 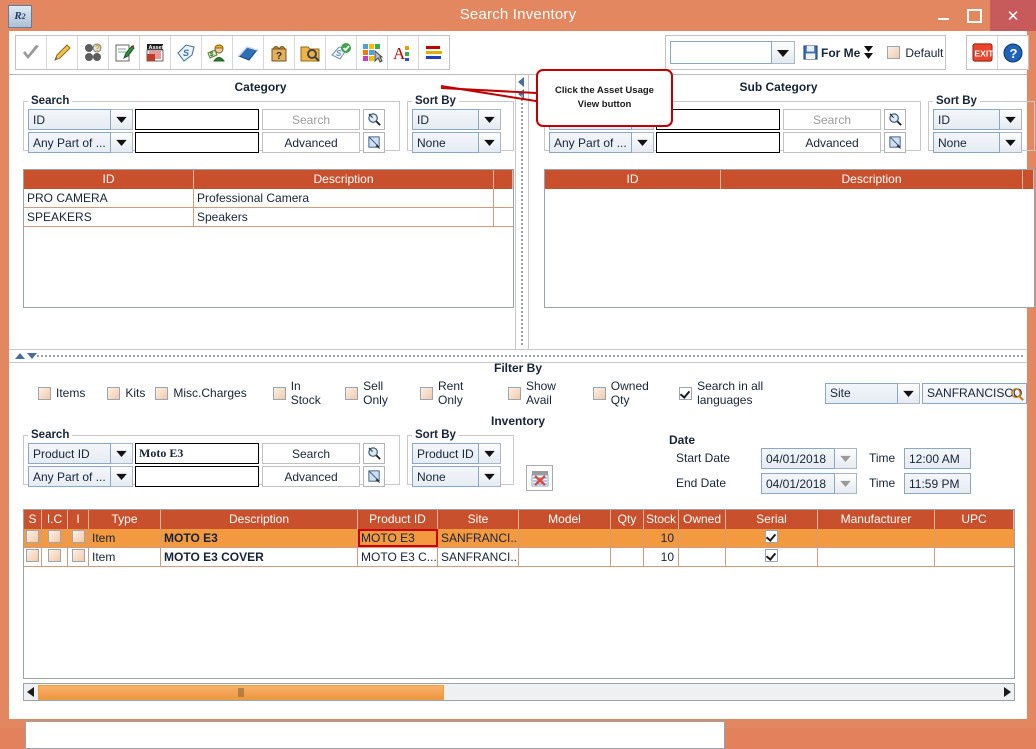 What do you see at coordinates (893, 52) in the screenshot?
I see `default-checkbox-box` at bounding box center [893, 52].